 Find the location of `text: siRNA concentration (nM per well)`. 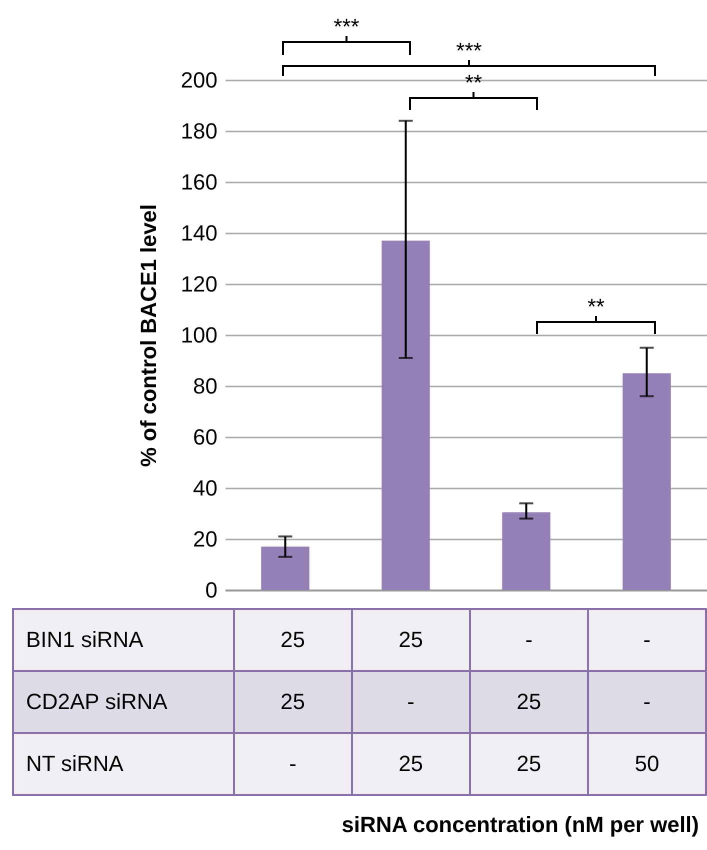

text: siRNA concentration (nM per well) is located at coordinates (520, 825).